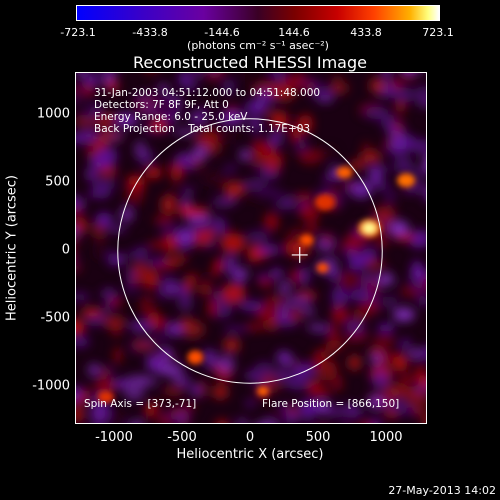 The height and width of the screenshot is (500, 500). I want to click on colorbar, so click(258, 13).